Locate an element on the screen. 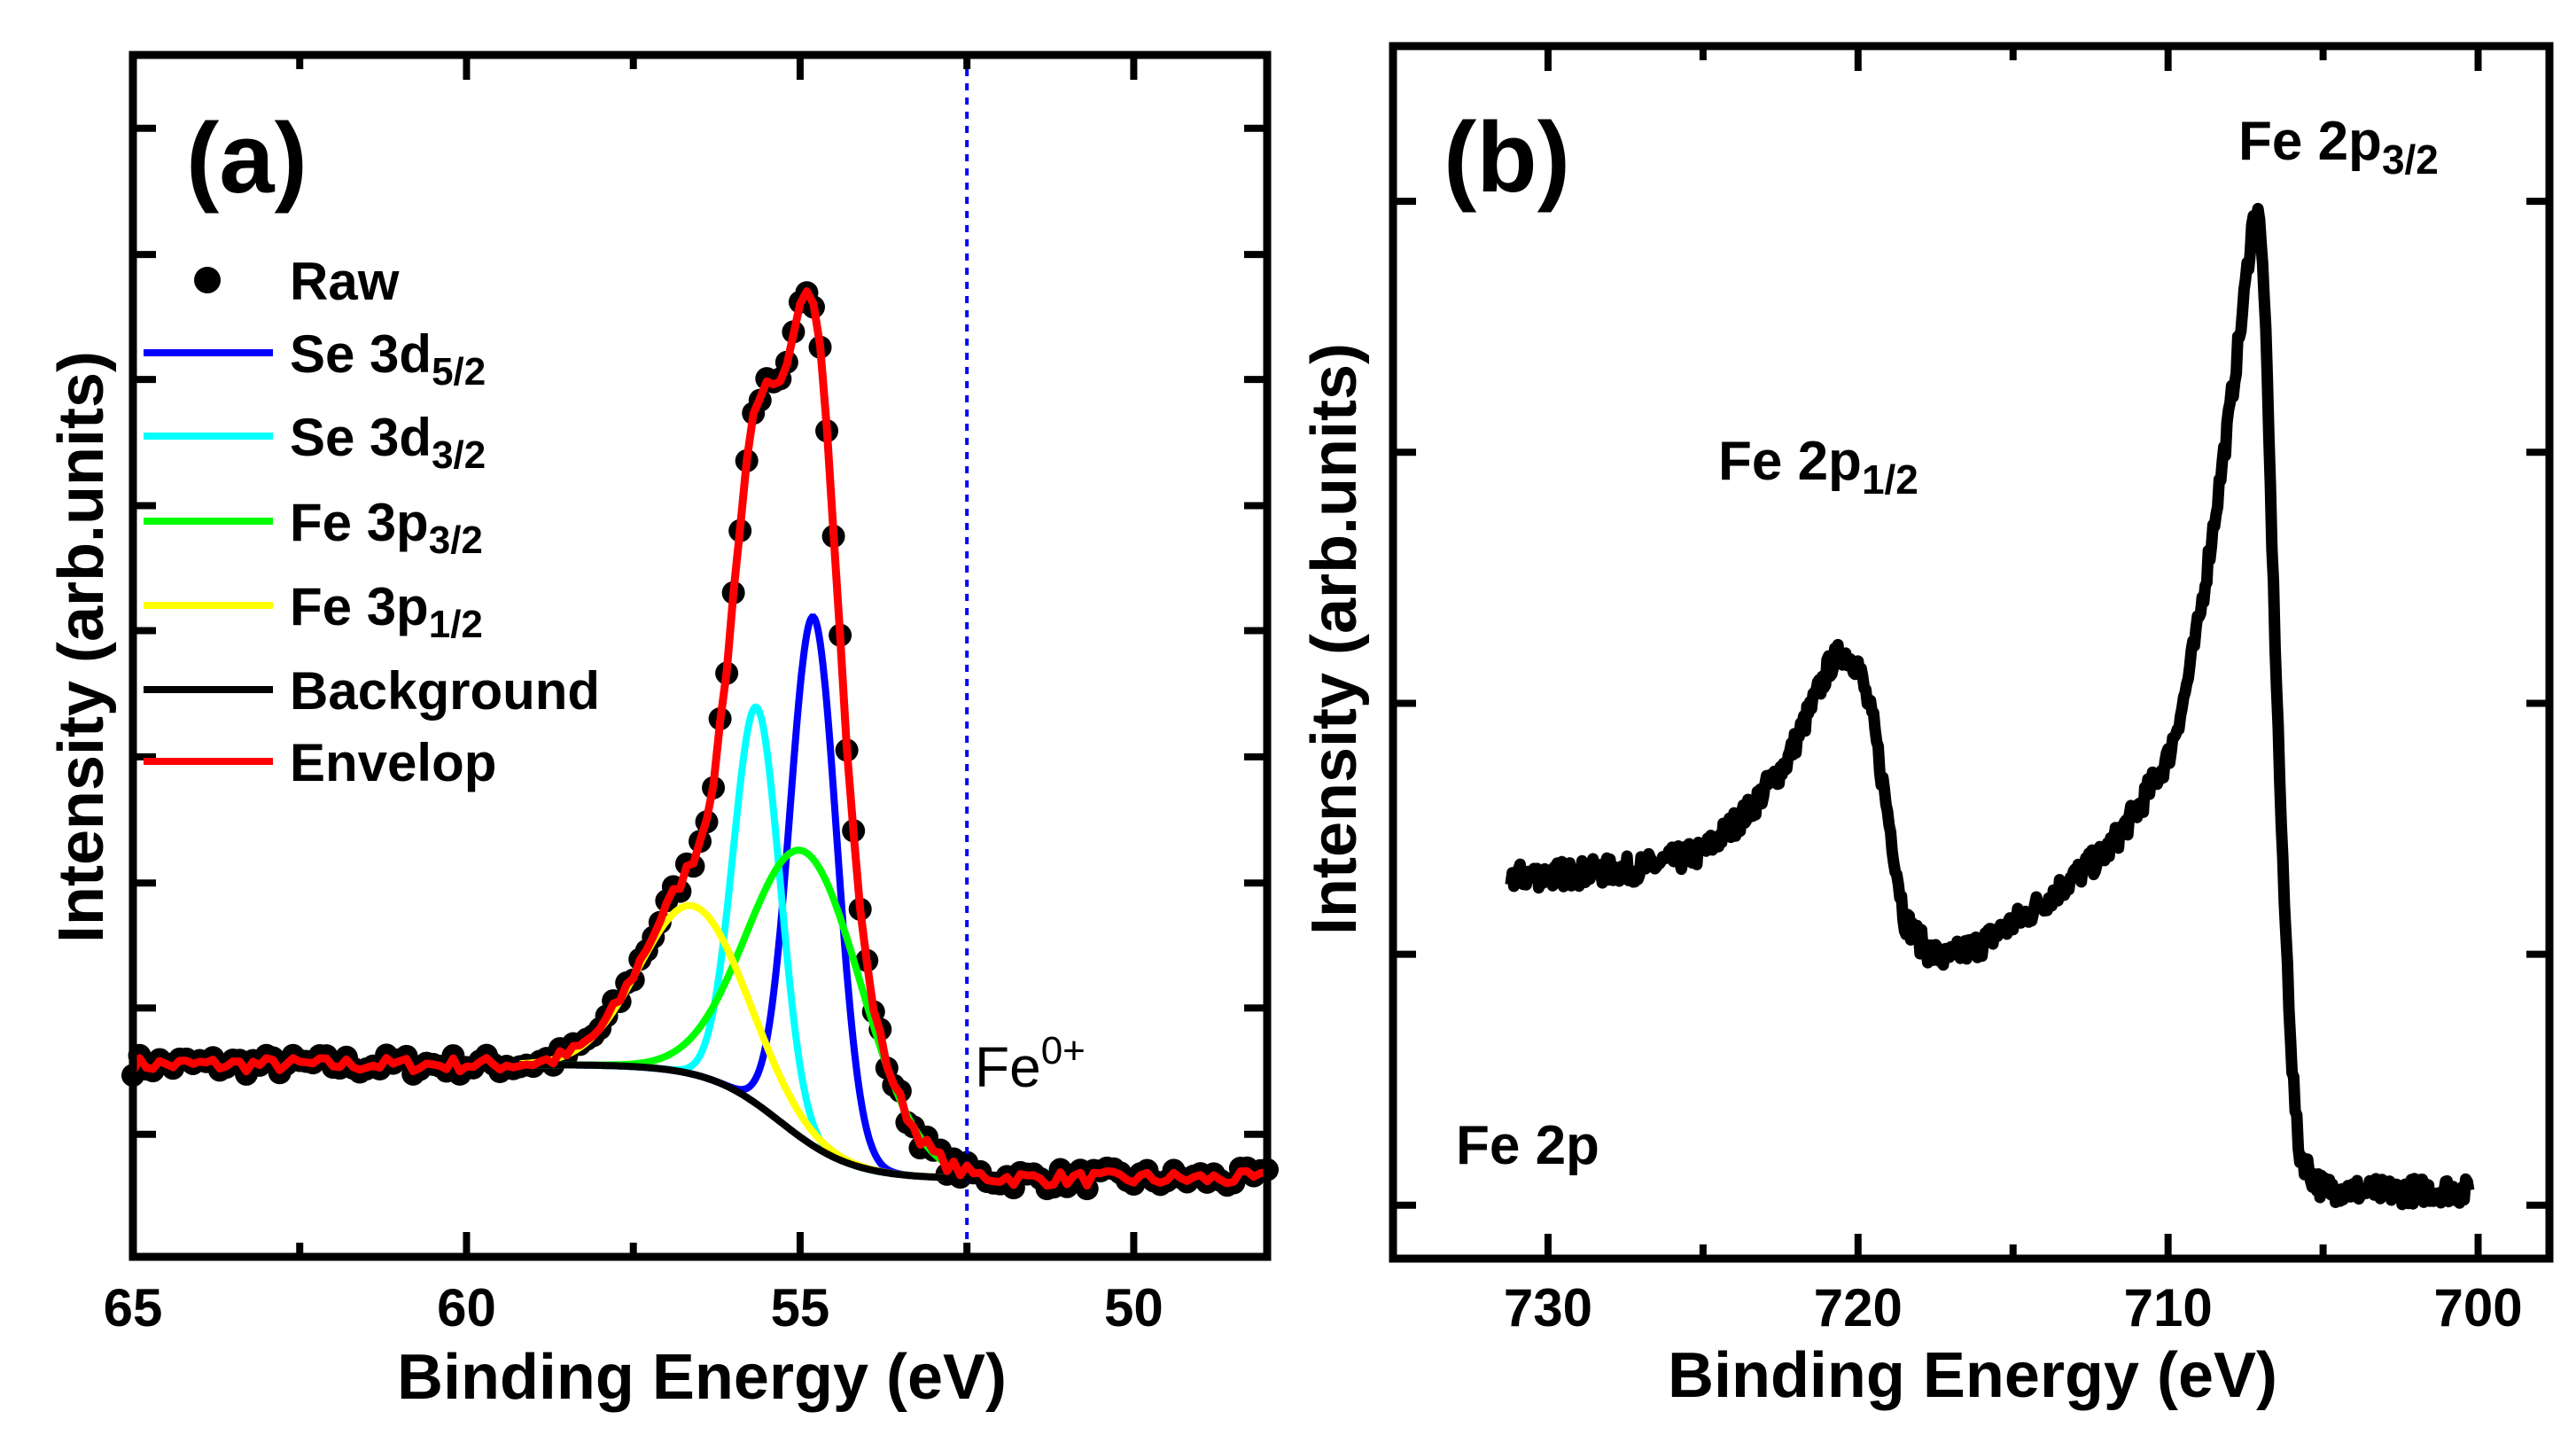  legend-label: Envelop is located at coordinates (393, 762).